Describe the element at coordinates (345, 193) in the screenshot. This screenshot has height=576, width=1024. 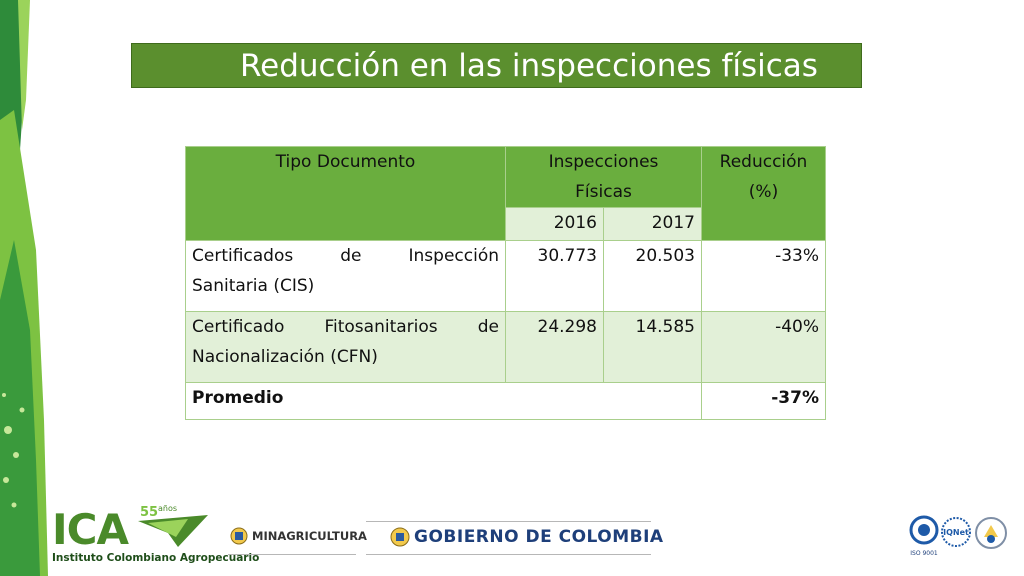
I see `header-tipo-documento: Tipo Documento` at that location.